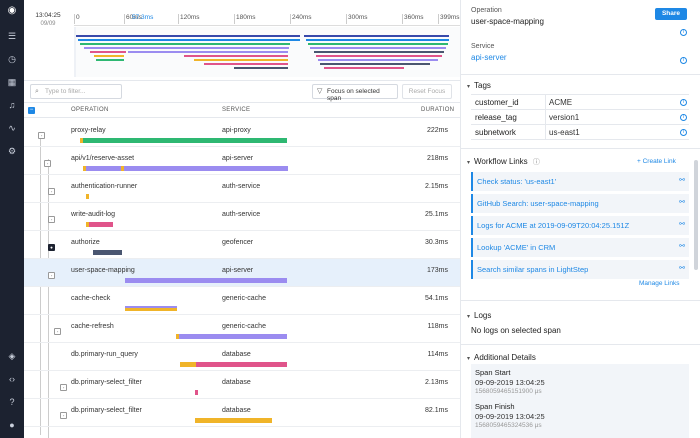 The height and width of the screenshot is (438, 700). What do you see at coordinates (75, 52) in the screenshot?
I see `minimap-shade` at bounding box center [75, 52].